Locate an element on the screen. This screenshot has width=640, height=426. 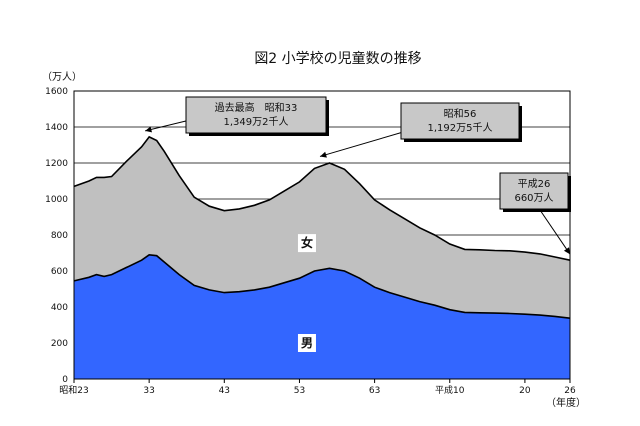
y-tick-label: 1600 is located at coordinates (56, 92).